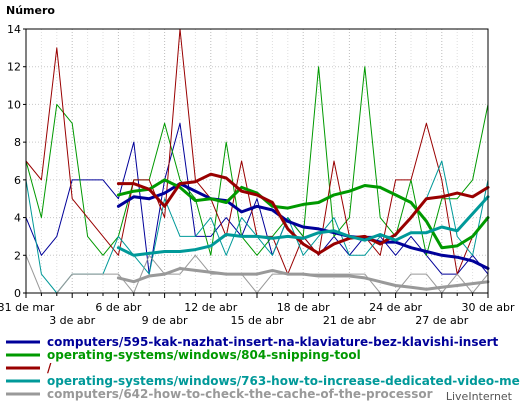 Image resolution: width=520 pixels, height=405 pixels. What do you see at coordinates (303, 307) in the screenshot?
I see `x-tick-label-6: 18 de abr` at bounding box center [303, 307].